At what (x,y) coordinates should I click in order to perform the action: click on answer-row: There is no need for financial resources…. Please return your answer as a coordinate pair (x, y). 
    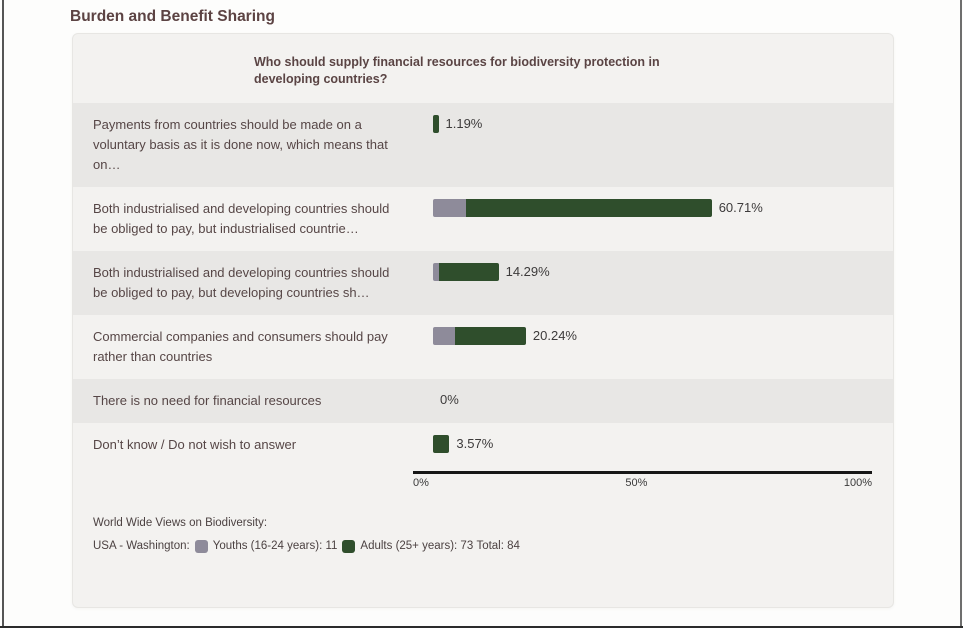
    Looking at the image, I should click on (483, 401).